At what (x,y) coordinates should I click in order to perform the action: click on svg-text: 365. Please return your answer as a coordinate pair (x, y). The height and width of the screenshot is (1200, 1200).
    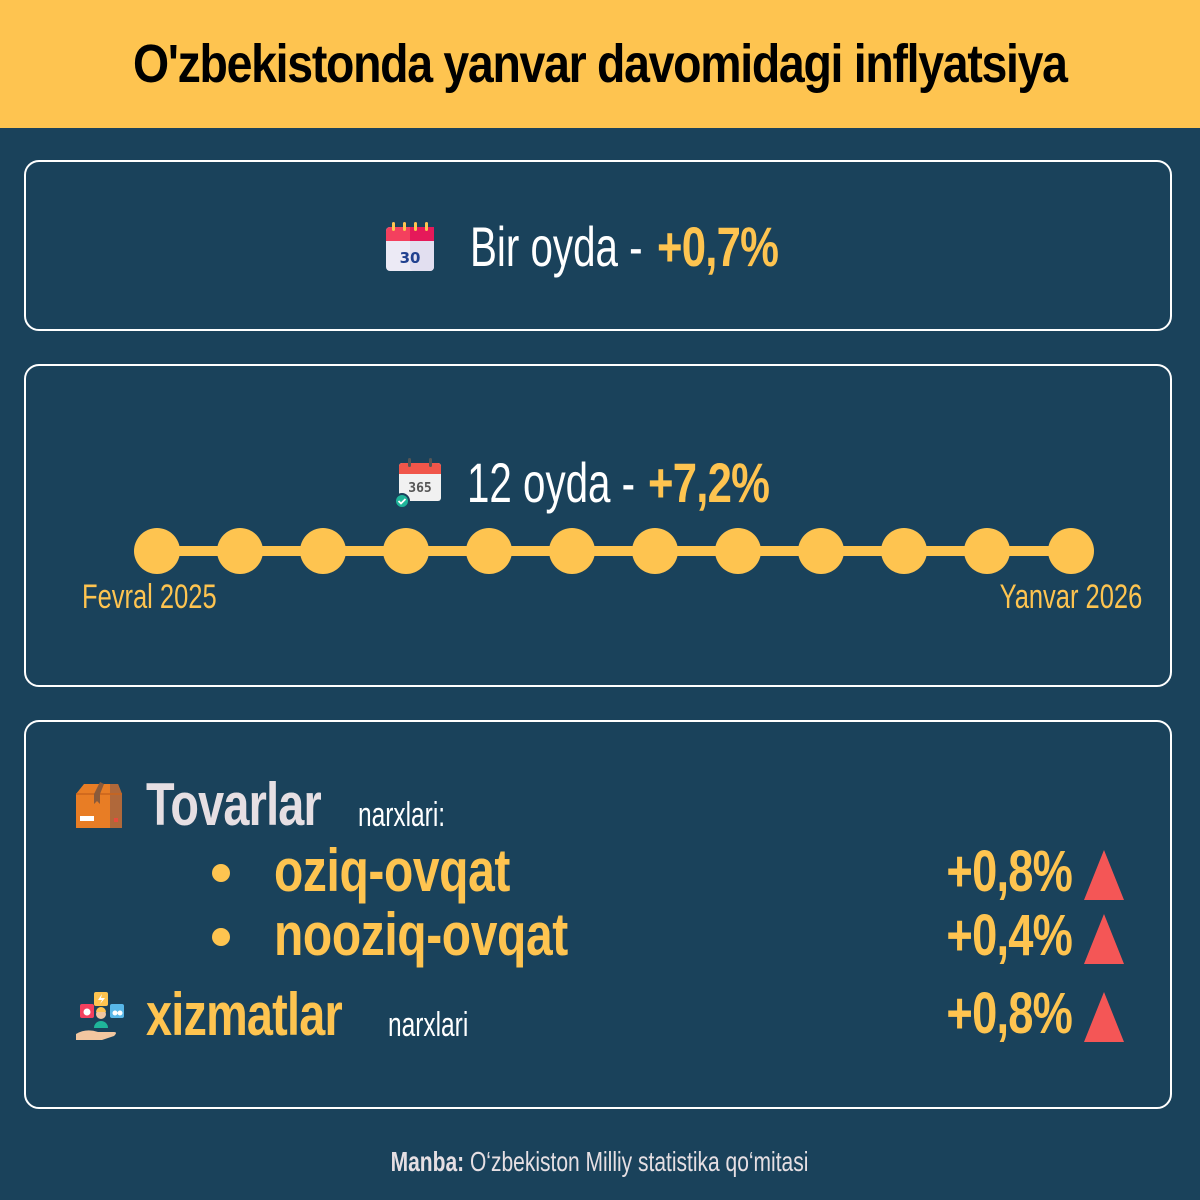
    Looking at the image, I should click on (419, 488).